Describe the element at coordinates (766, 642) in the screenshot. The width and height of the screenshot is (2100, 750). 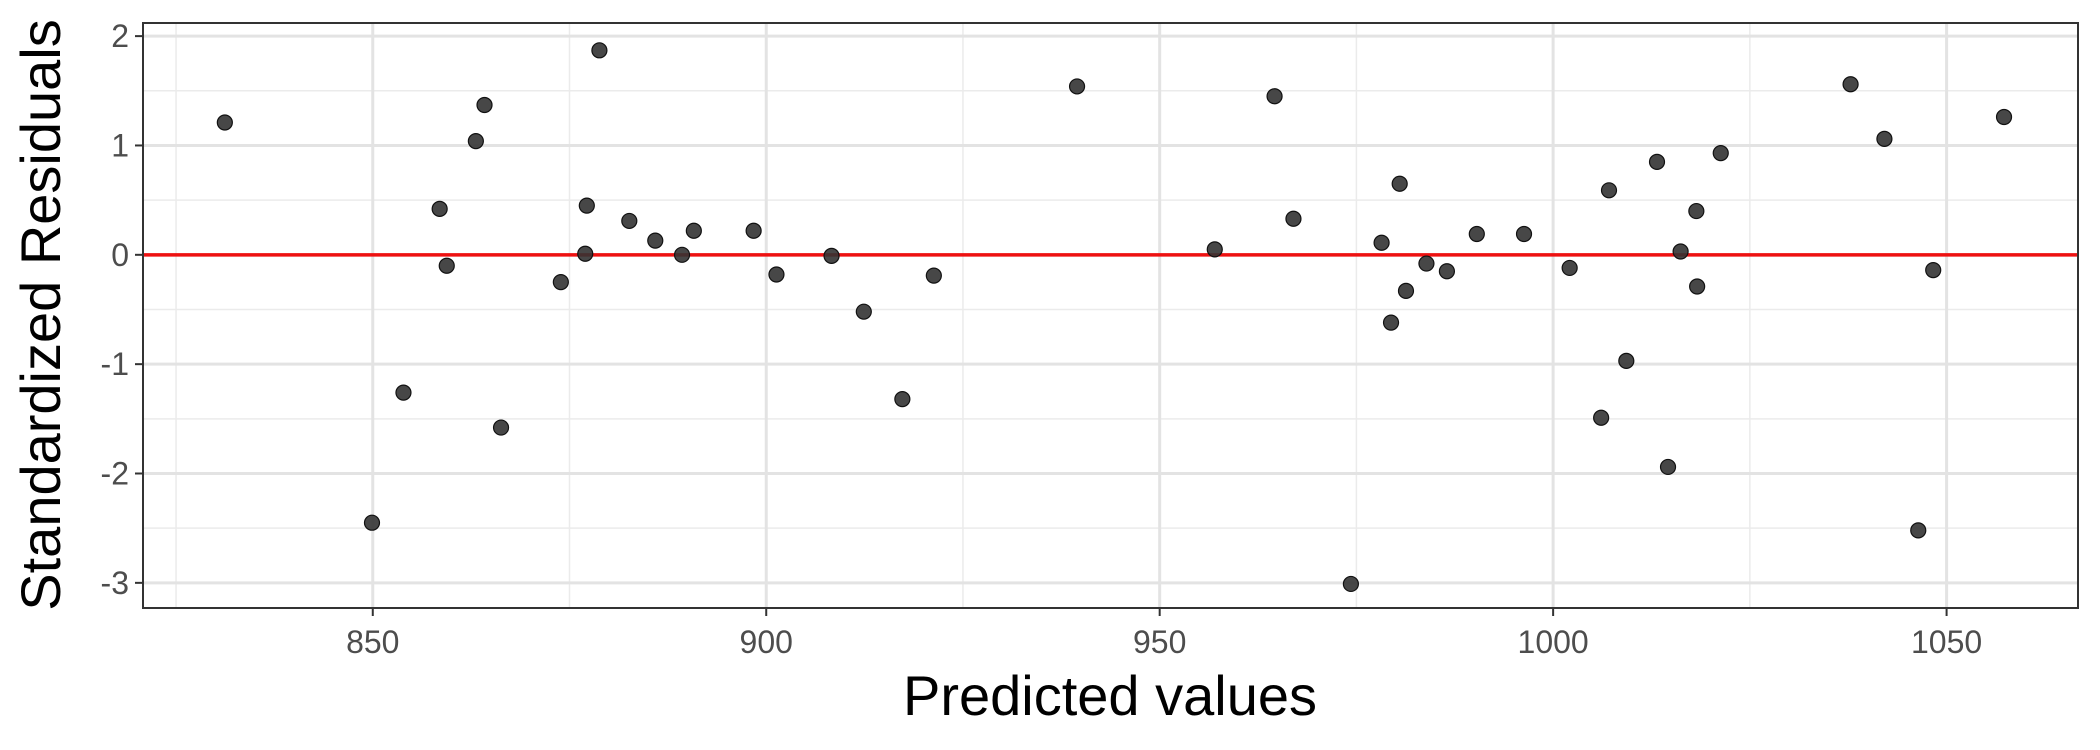
I see `x-tick-label: 900` at that location.